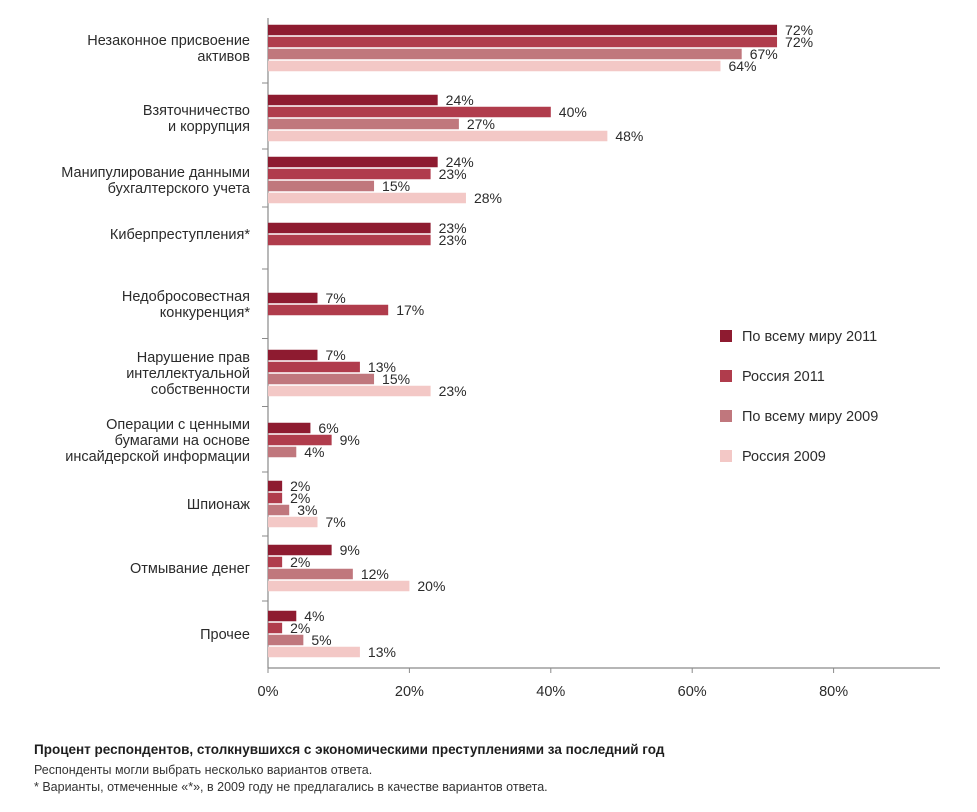 The image size is (977, 812). Describe the element at coordinates (409, 692) in the screenshot. I see `x-tick-label: 20%` at that location.